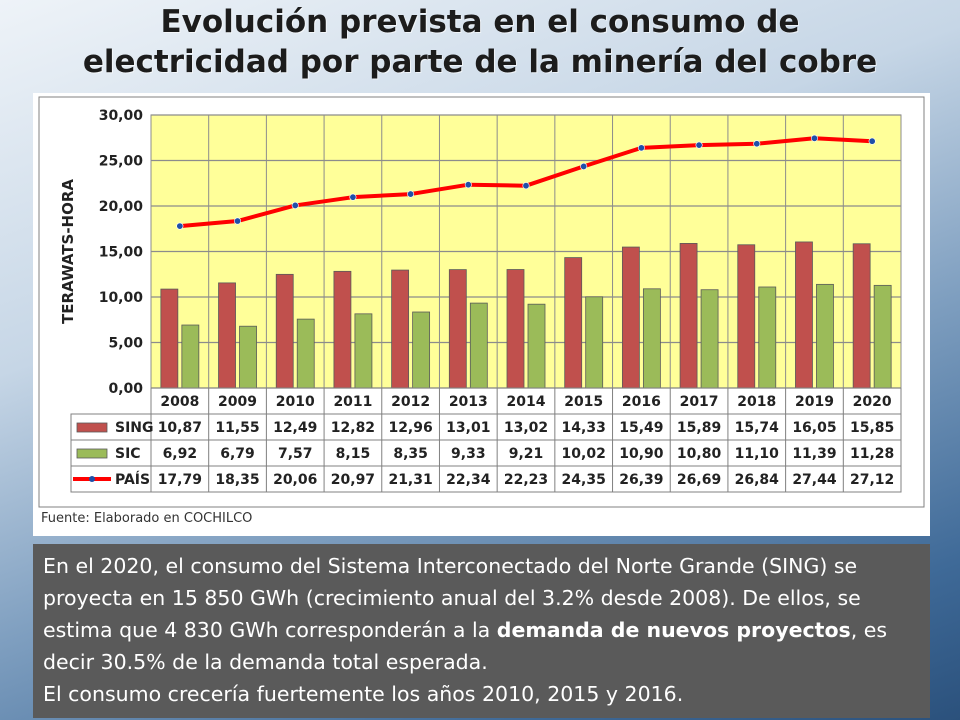 This screenshot has width=960, height=720. Describe the element at coordinates (179, 402) in the screenshot. I see `x-tick-label: 2008` at that location.